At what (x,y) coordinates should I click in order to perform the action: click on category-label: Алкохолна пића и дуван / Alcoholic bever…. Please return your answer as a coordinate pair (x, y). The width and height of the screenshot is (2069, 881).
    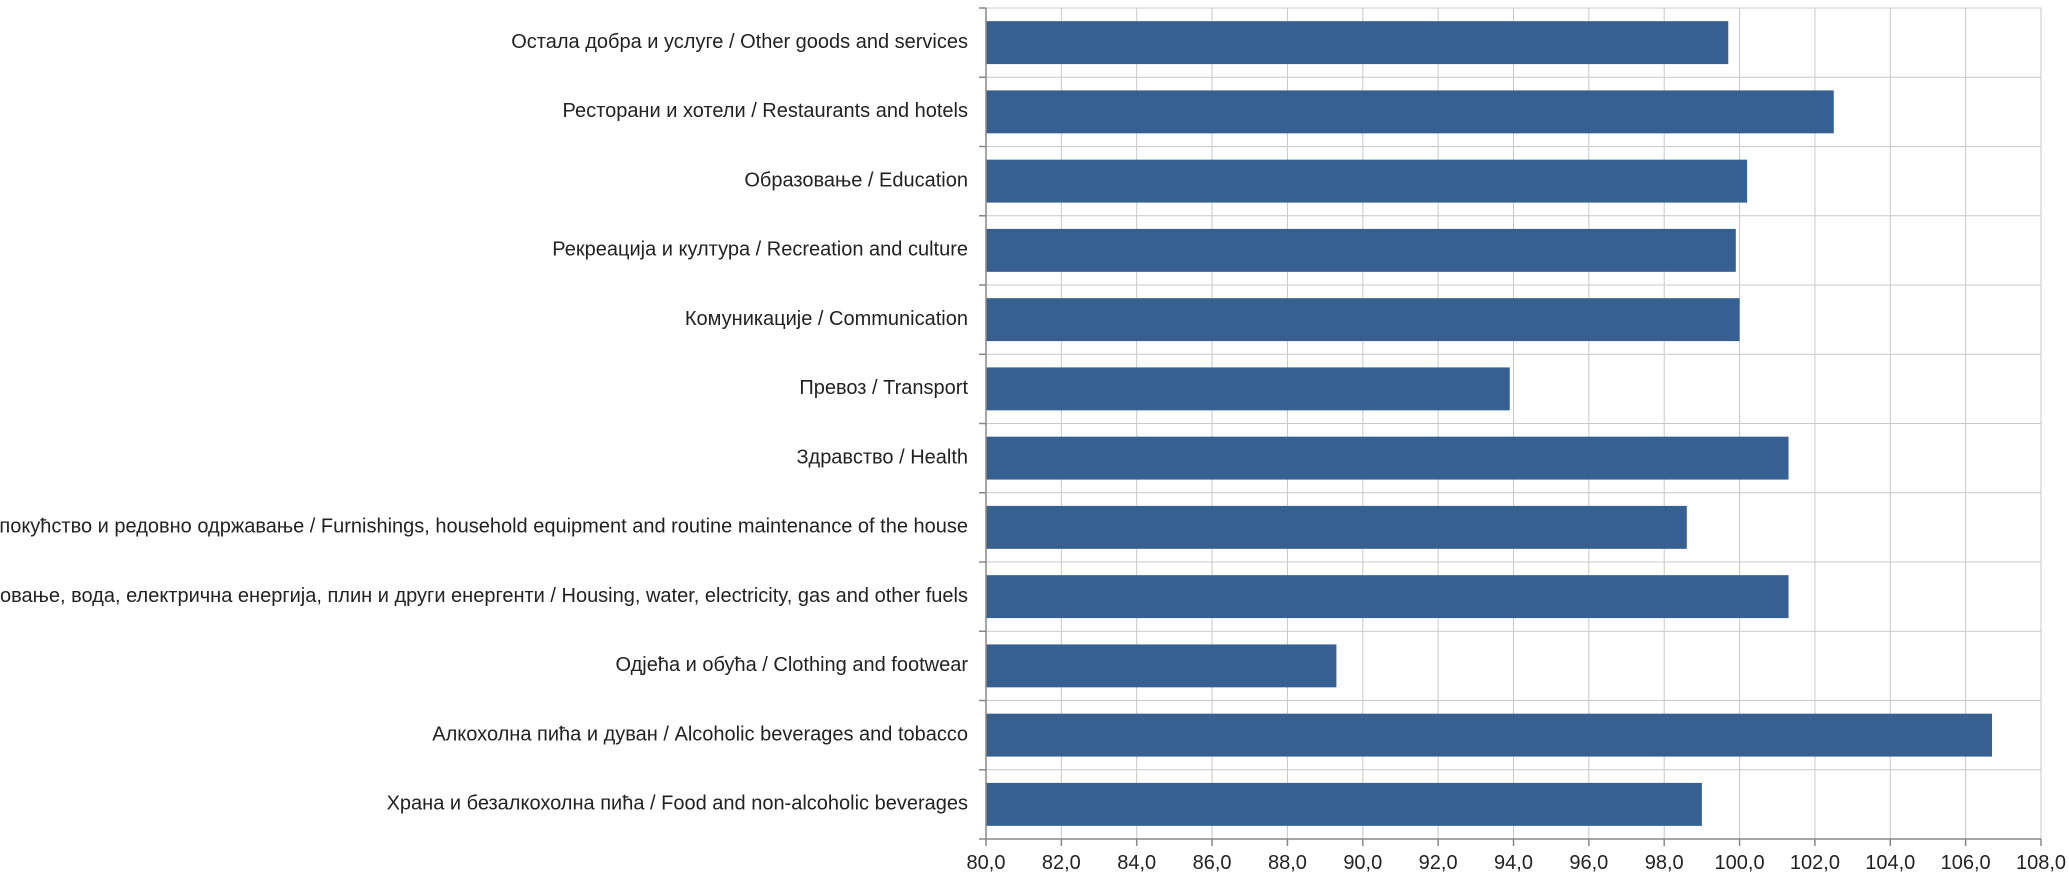
    Looking at the image, I should click on (700, 734).